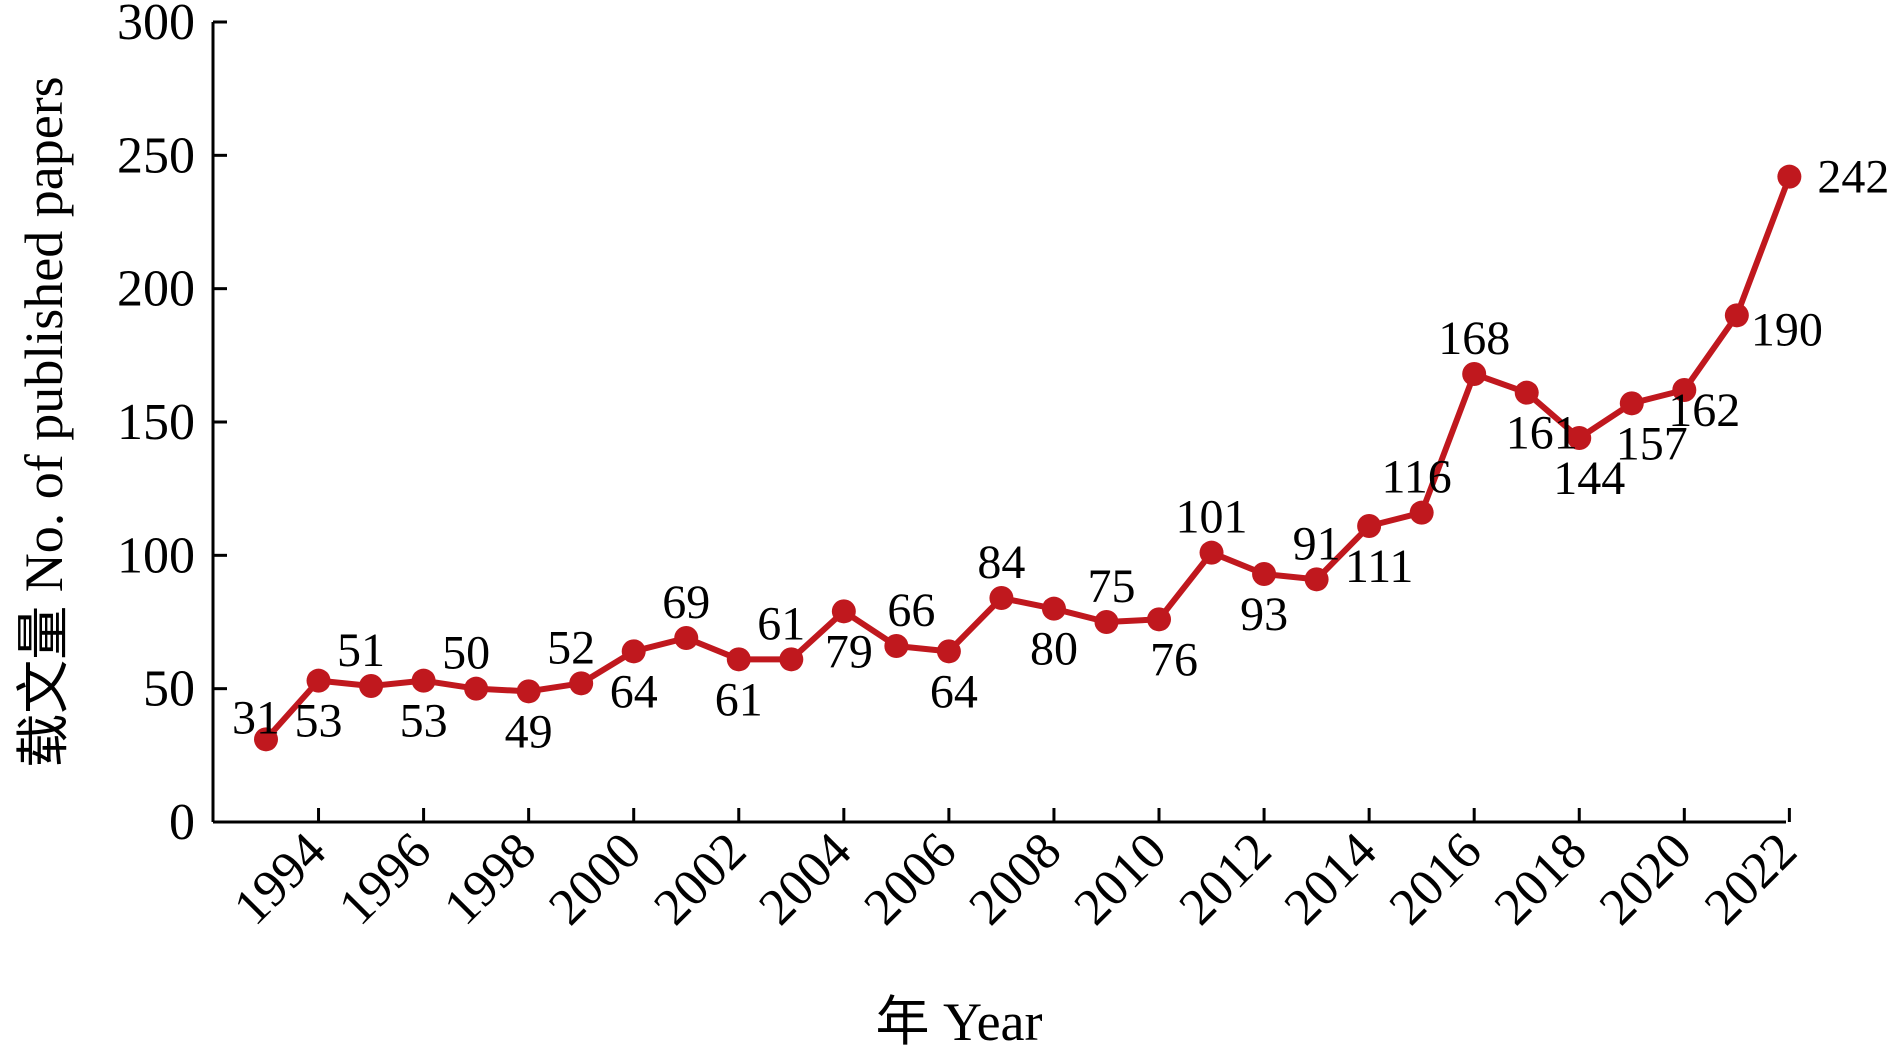 This screenshot has height=1057, width=1892. What do you see at coordinates (1111, 586) in the screenshot?
I see `data-label: 75` at bounding box center [1111, 586].